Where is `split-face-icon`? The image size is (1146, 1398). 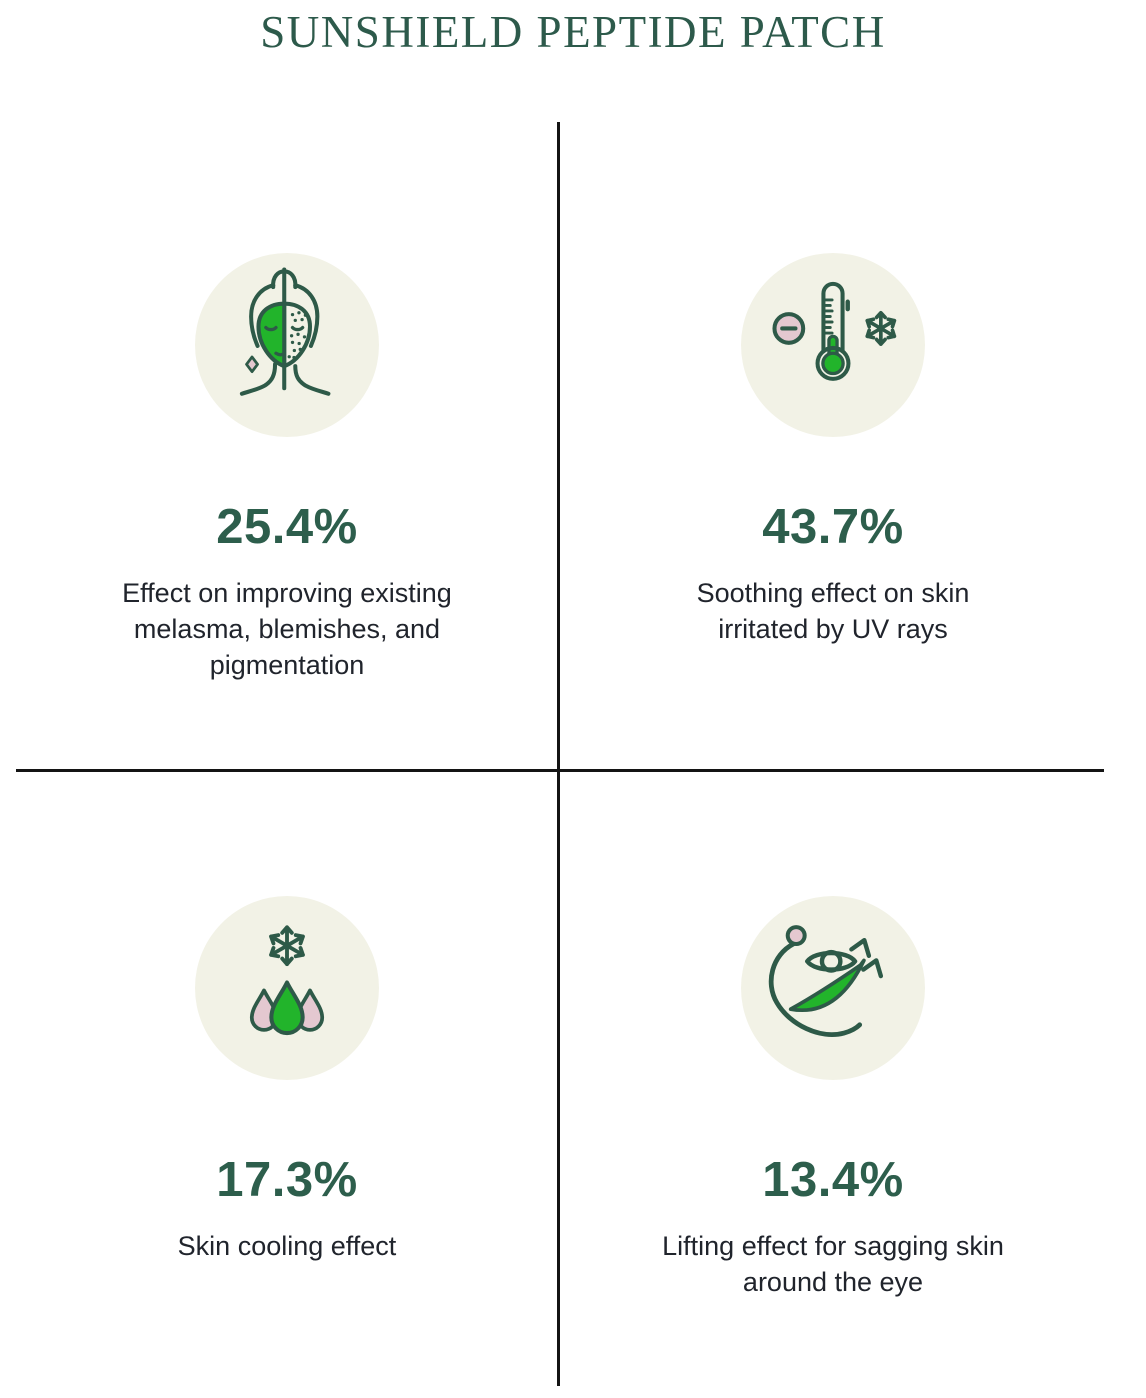
split-face-icon is located at coordinates (285, 331).